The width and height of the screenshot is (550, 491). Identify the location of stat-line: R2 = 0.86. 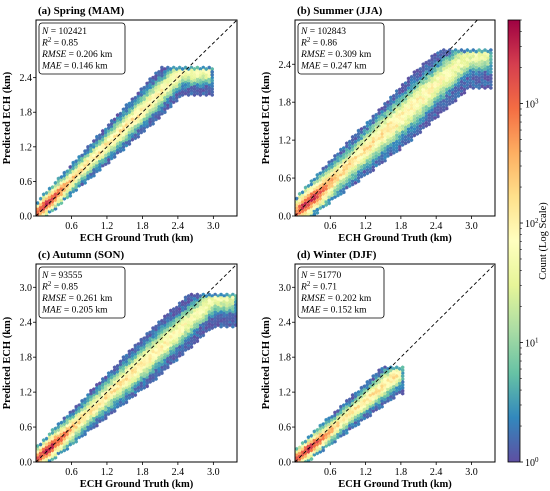
(318, 42).